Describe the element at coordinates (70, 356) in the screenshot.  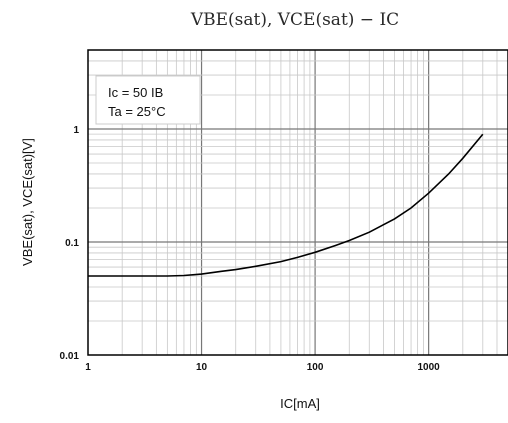
I see `y-tick-label: 0.01` at that location.